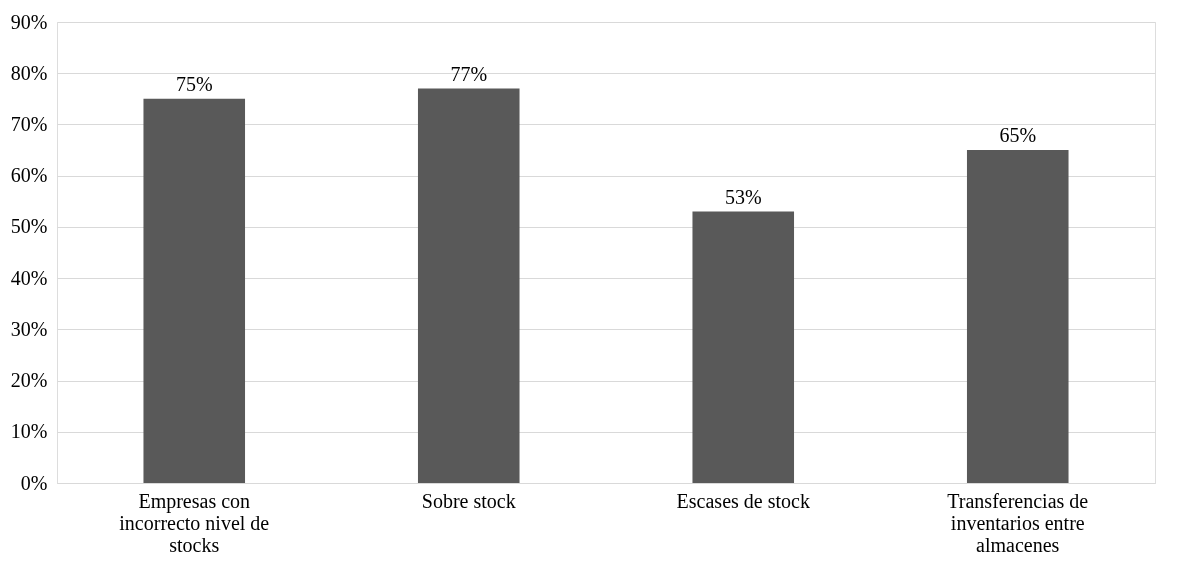  I want to click on y-tick-label: 50%, so click(29, 226).